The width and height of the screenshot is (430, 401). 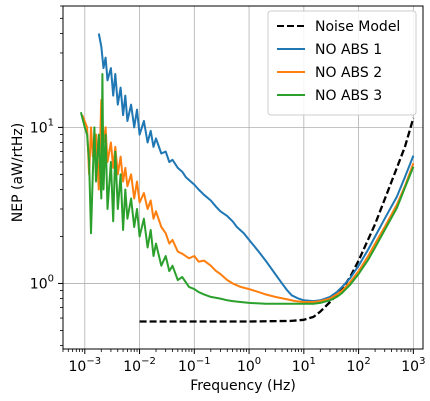 What do you see at coordinates (18, 172) in the screenshot?
I see `y-axis-label: NEP (aW/rtHz)` at bounding box center [18, 172].